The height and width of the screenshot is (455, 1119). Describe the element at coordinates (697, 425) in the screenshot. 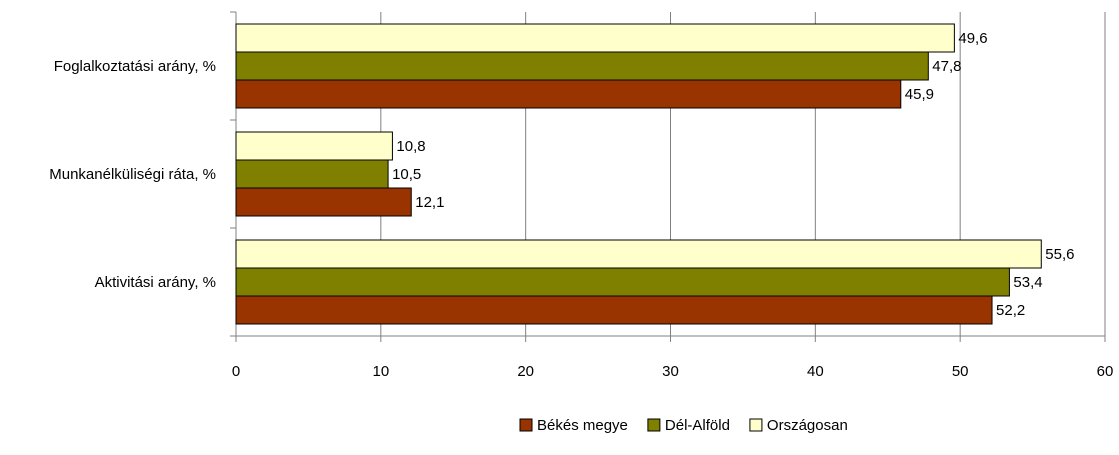

I see `legend-label: Dél-Alföld` at that location.